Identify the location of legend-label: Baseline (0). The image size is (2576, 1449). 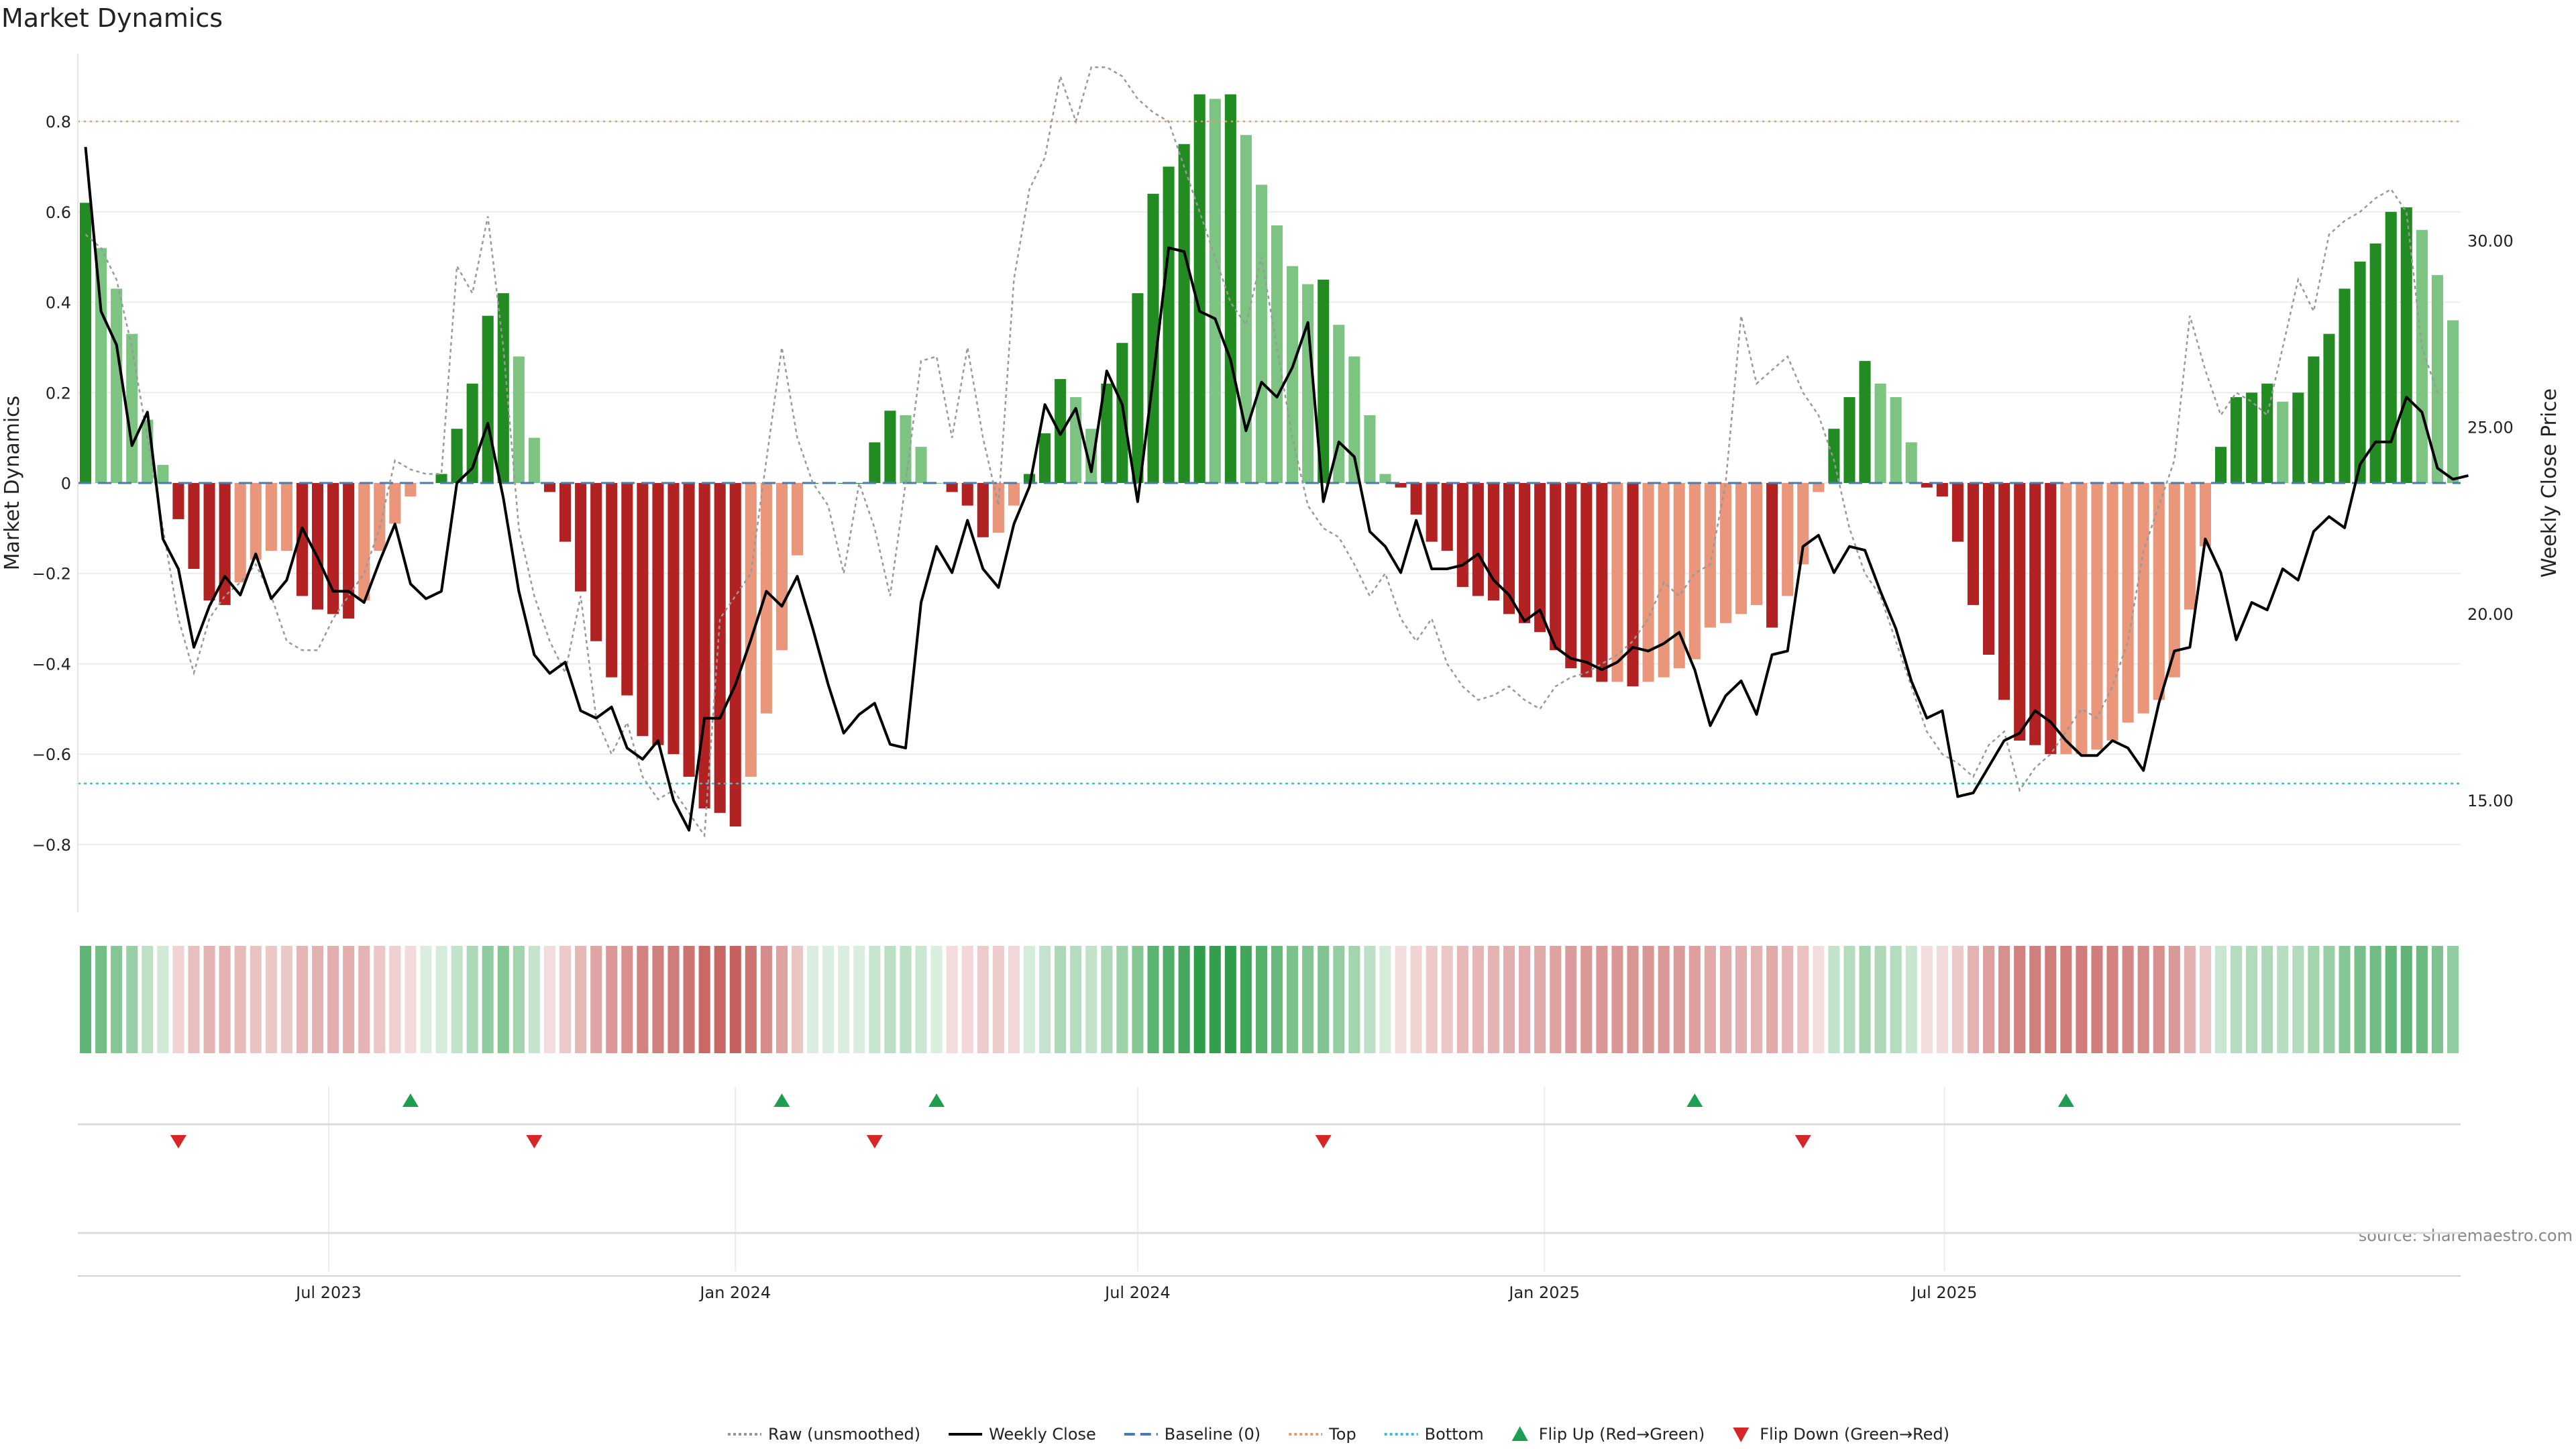
(1212, 1434).